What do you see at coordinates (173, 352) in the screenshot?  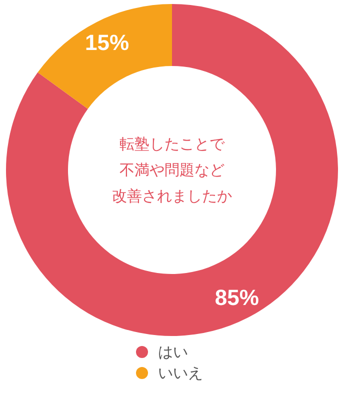 I see `legend-label: はい` at bounding box center [173, 352].